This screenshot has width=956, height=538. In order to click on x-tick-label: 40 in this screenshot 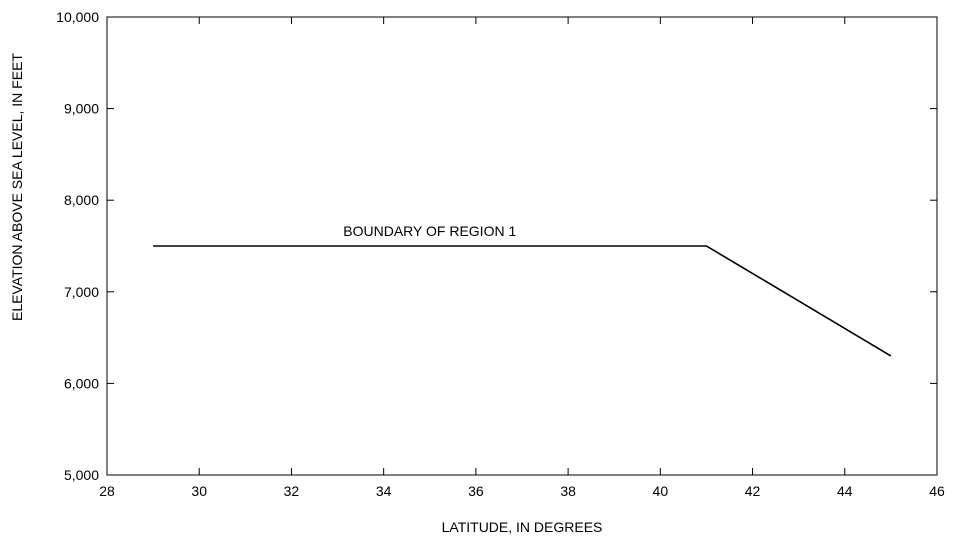, I will do `click(661, 491)`.